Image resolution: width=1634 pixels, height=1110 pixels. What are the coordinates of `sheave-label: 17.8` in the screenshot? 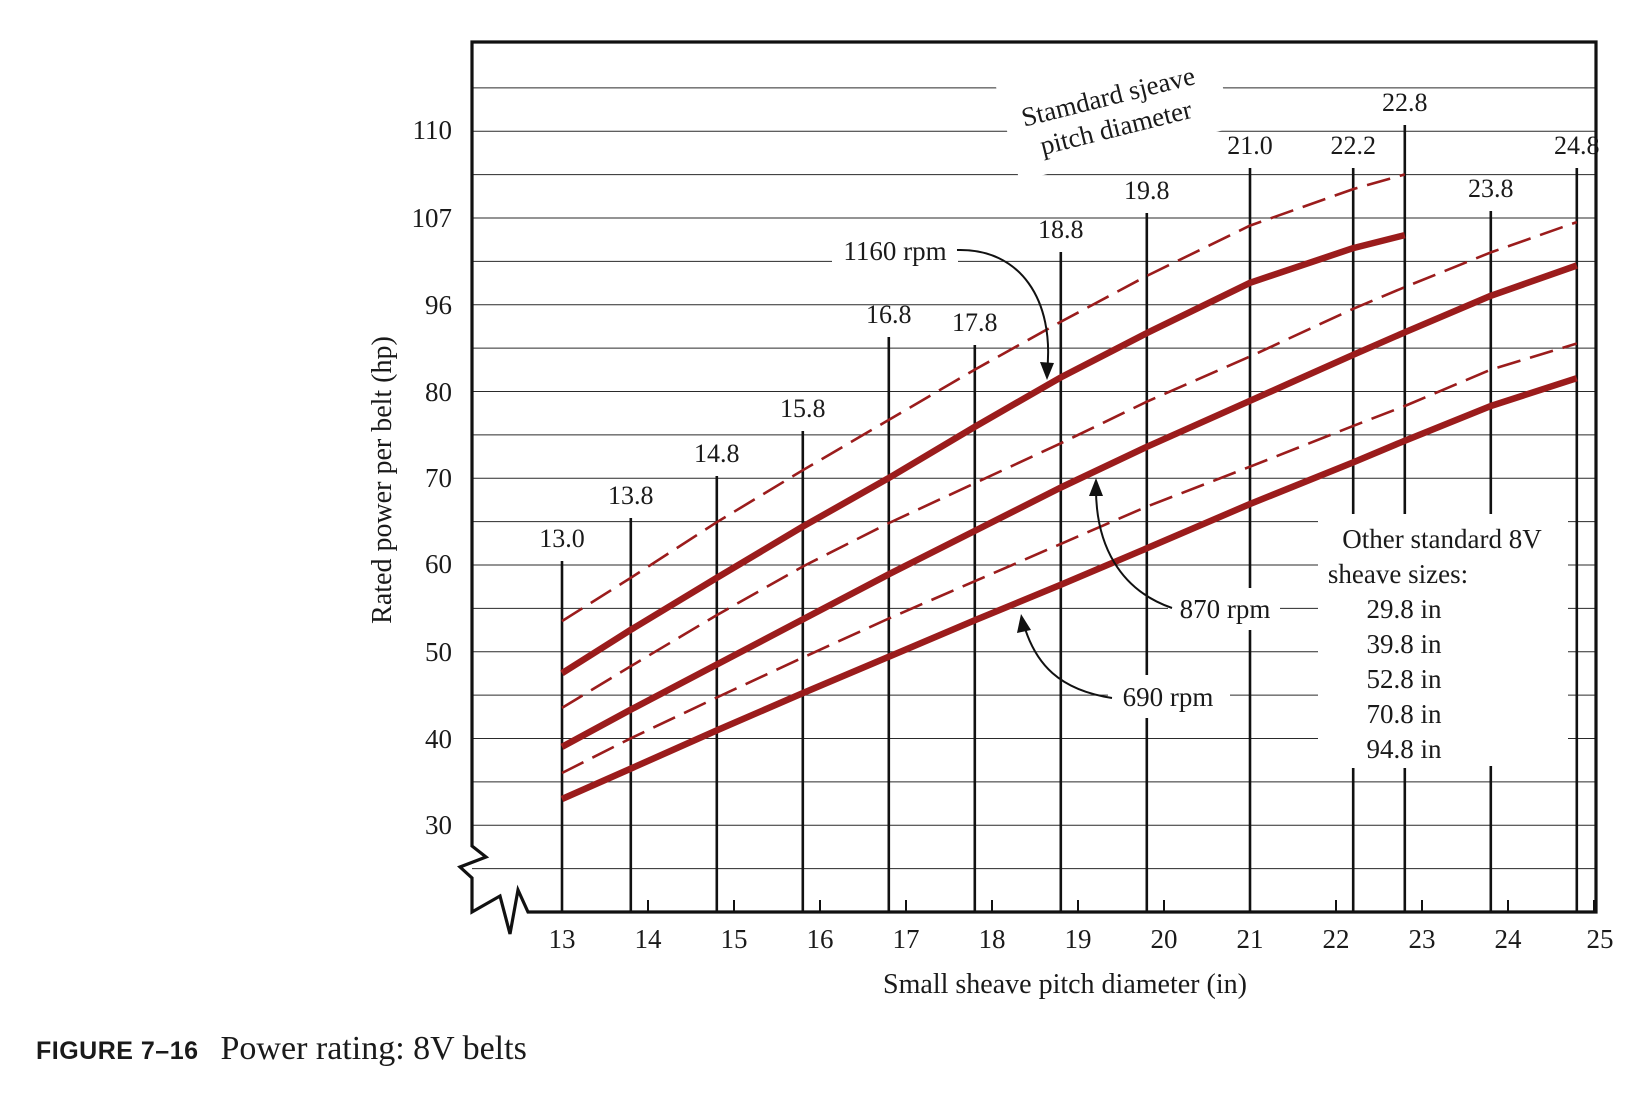 It's located at (975, 322).